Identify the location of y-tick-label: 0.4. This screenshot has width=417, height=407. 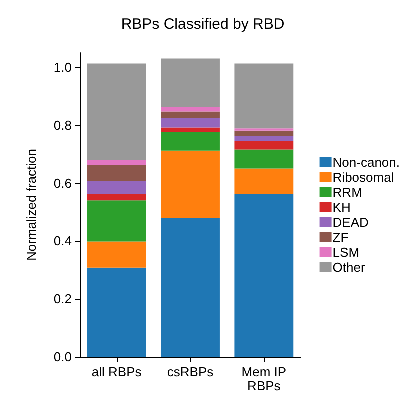
(63, 241).